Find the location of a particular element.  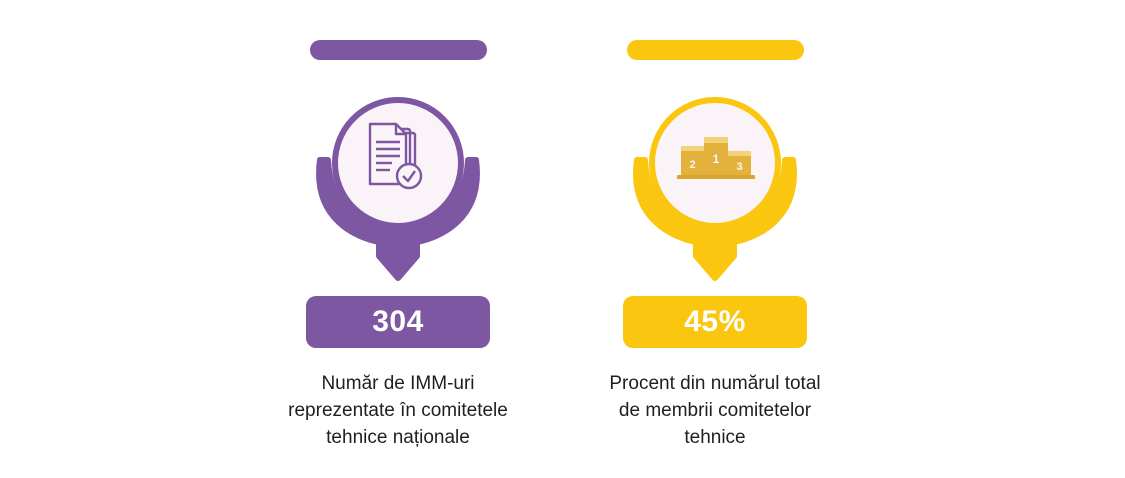

document-check-icon is located at coordinates (395, 156).